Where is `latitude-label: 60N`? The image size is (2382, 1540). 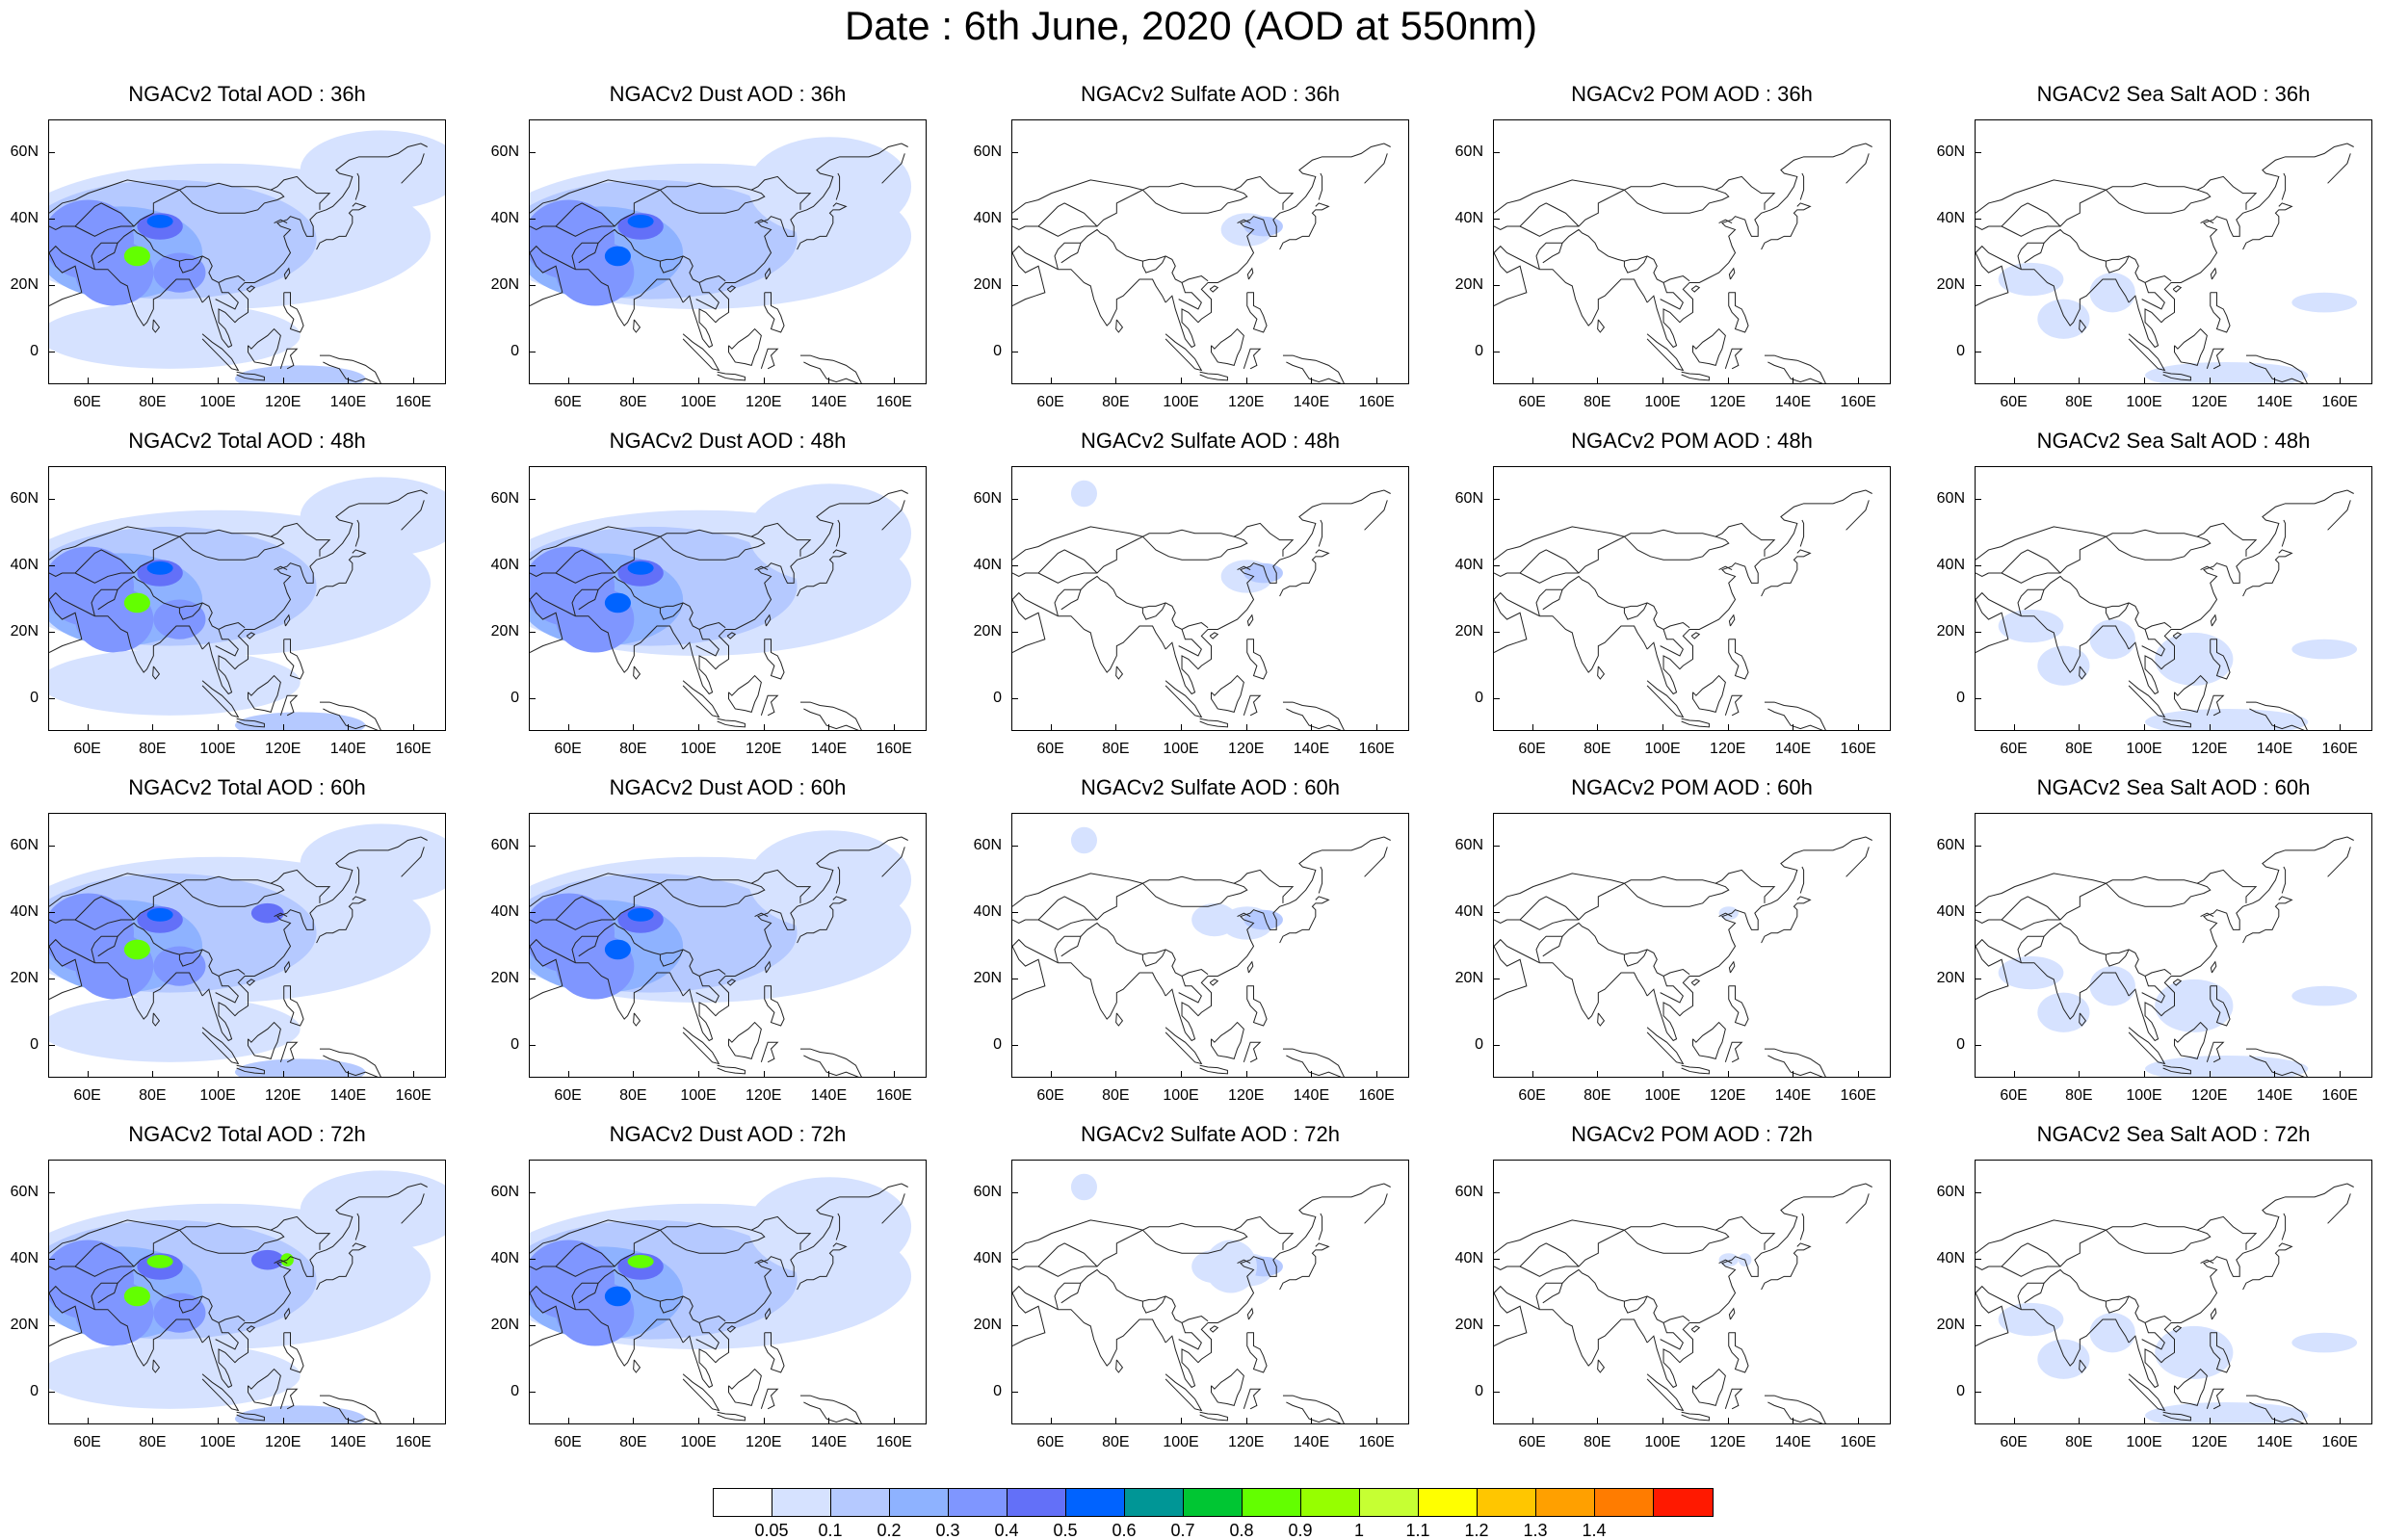
latitude-label: 60N is located at coordinates (24, 499).